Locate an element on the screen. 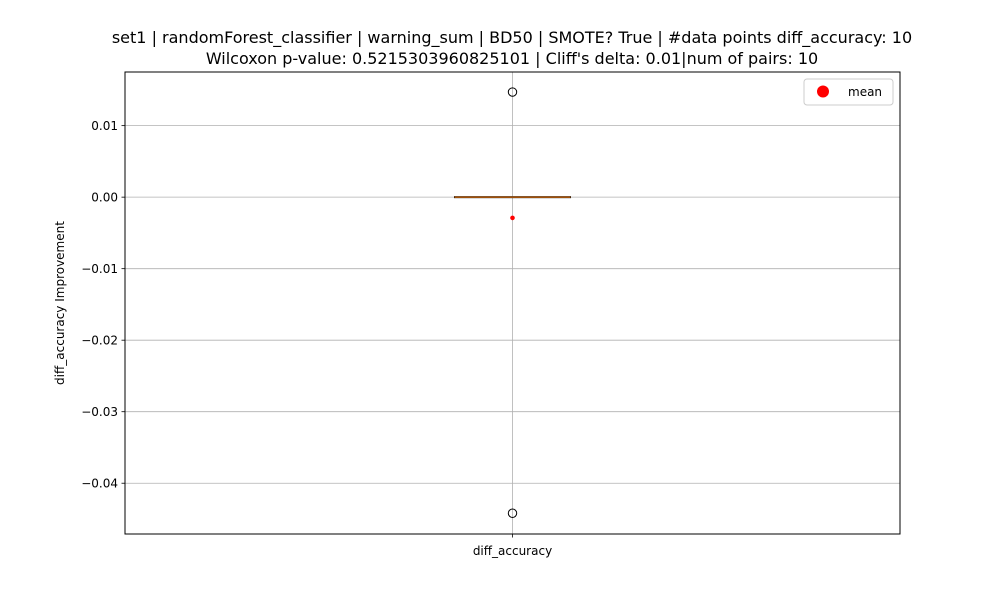  y-tick-label: 0.01 is located at coordinates (104, 126).